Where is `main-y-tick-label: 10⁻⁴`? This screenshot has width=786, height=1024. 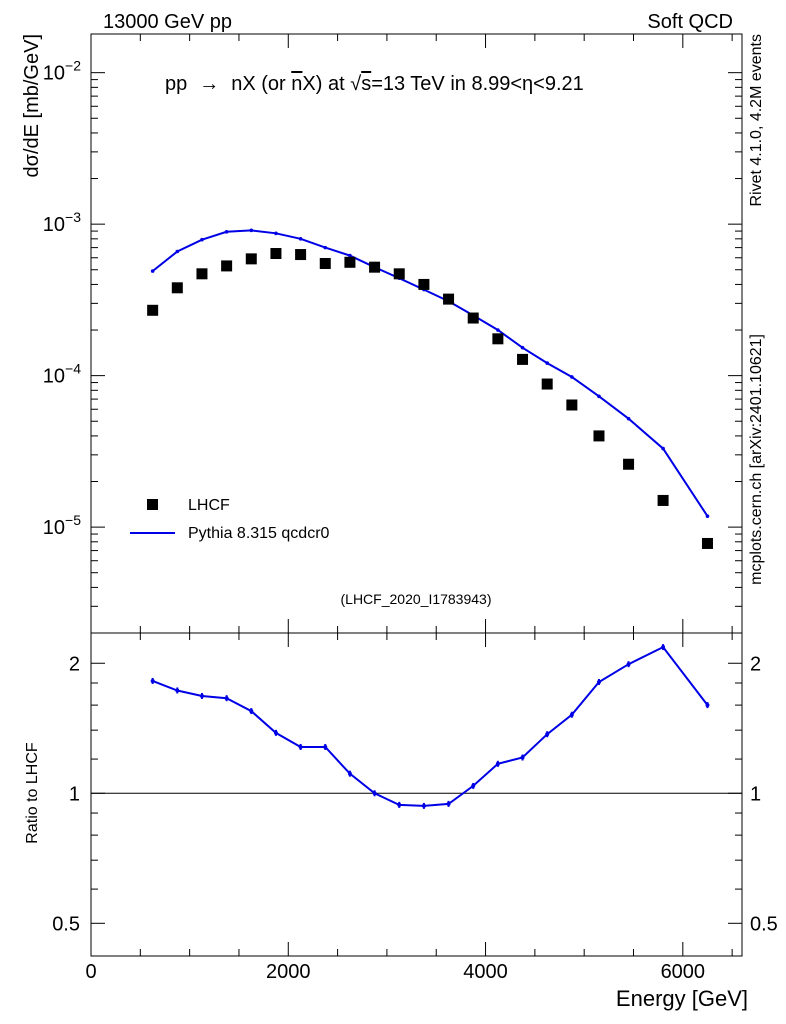 main-y-tick-label: 10⁻⁴ is located at coordinates (62, 374).